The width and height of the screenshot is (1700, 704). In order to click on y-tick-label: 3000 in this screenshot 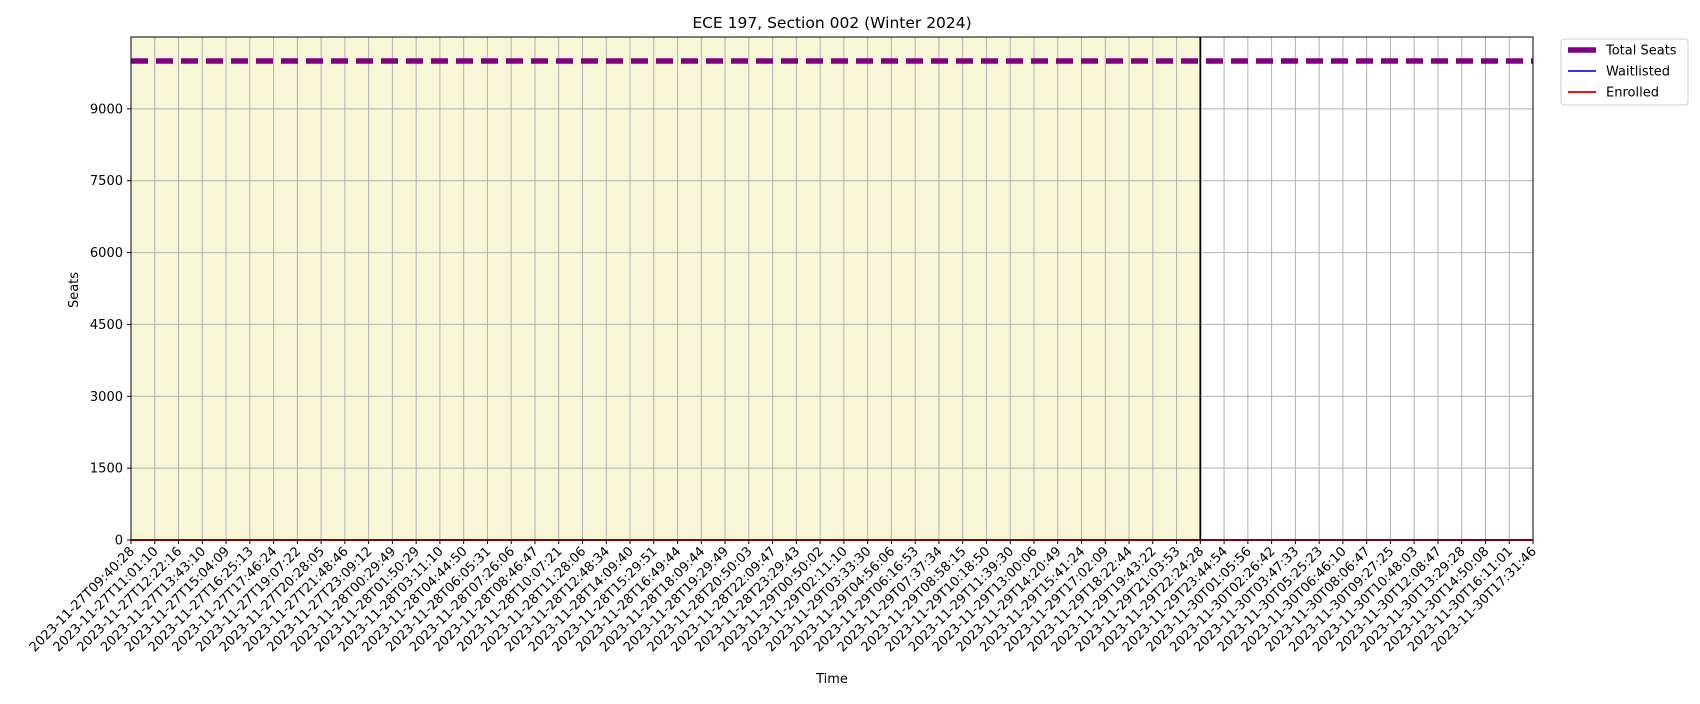, I will do `click(106, 397)`.